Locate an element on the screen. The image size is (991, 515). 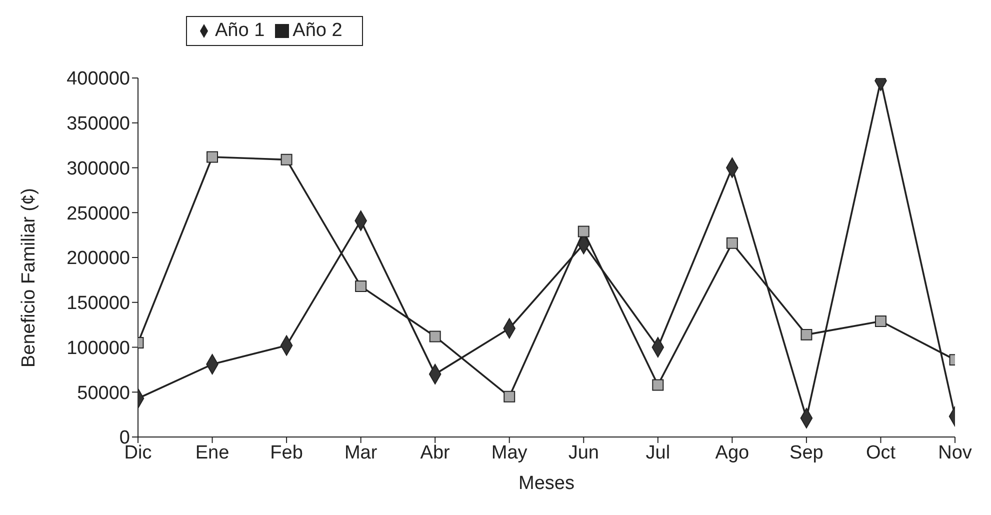
x-tick-label: Jul is located at coordinates (658, 453).